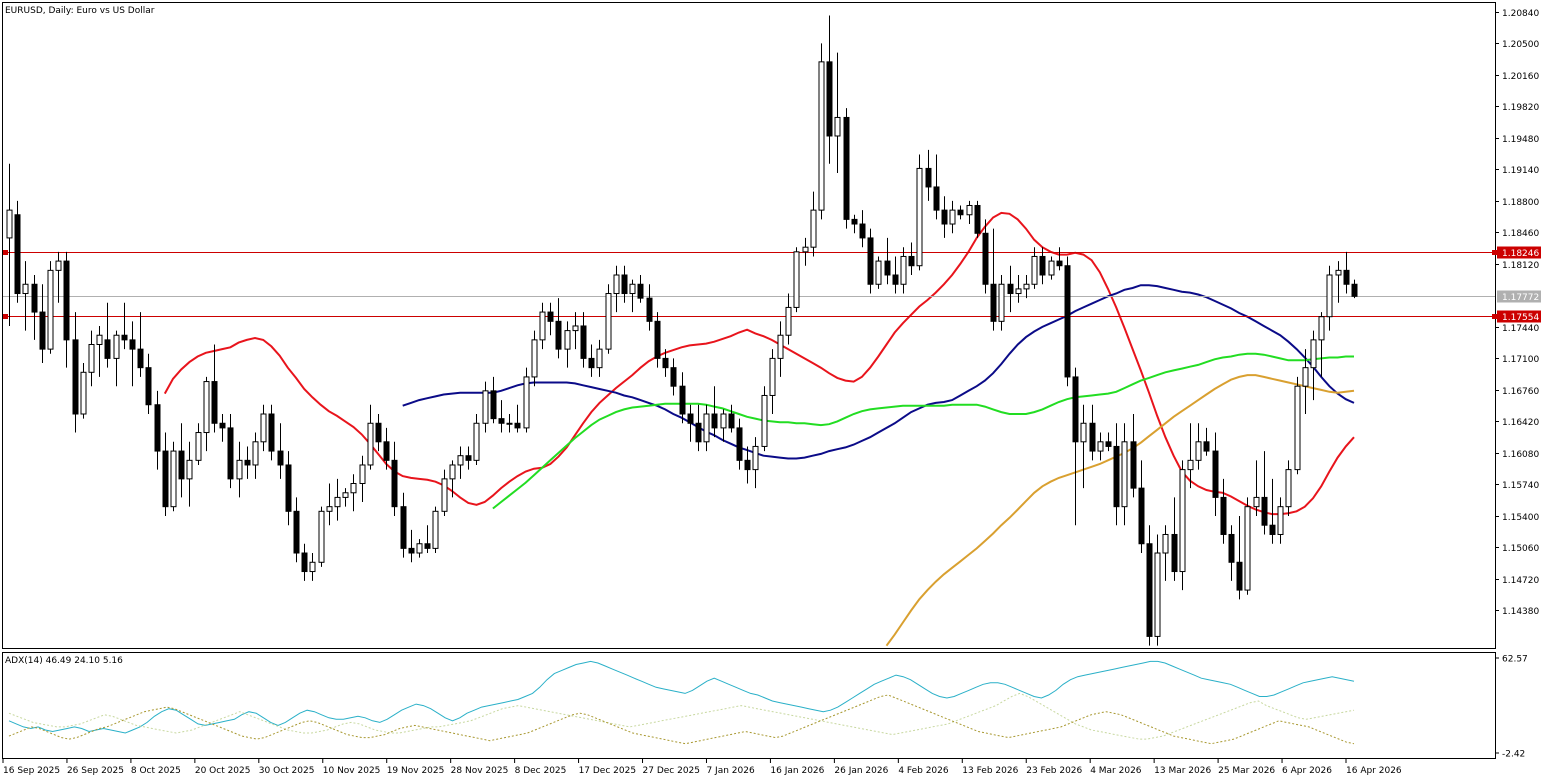 The image size is (1551, 780). I want to click on x-tick-label: 26 Sep 2025, so click(95, 771).